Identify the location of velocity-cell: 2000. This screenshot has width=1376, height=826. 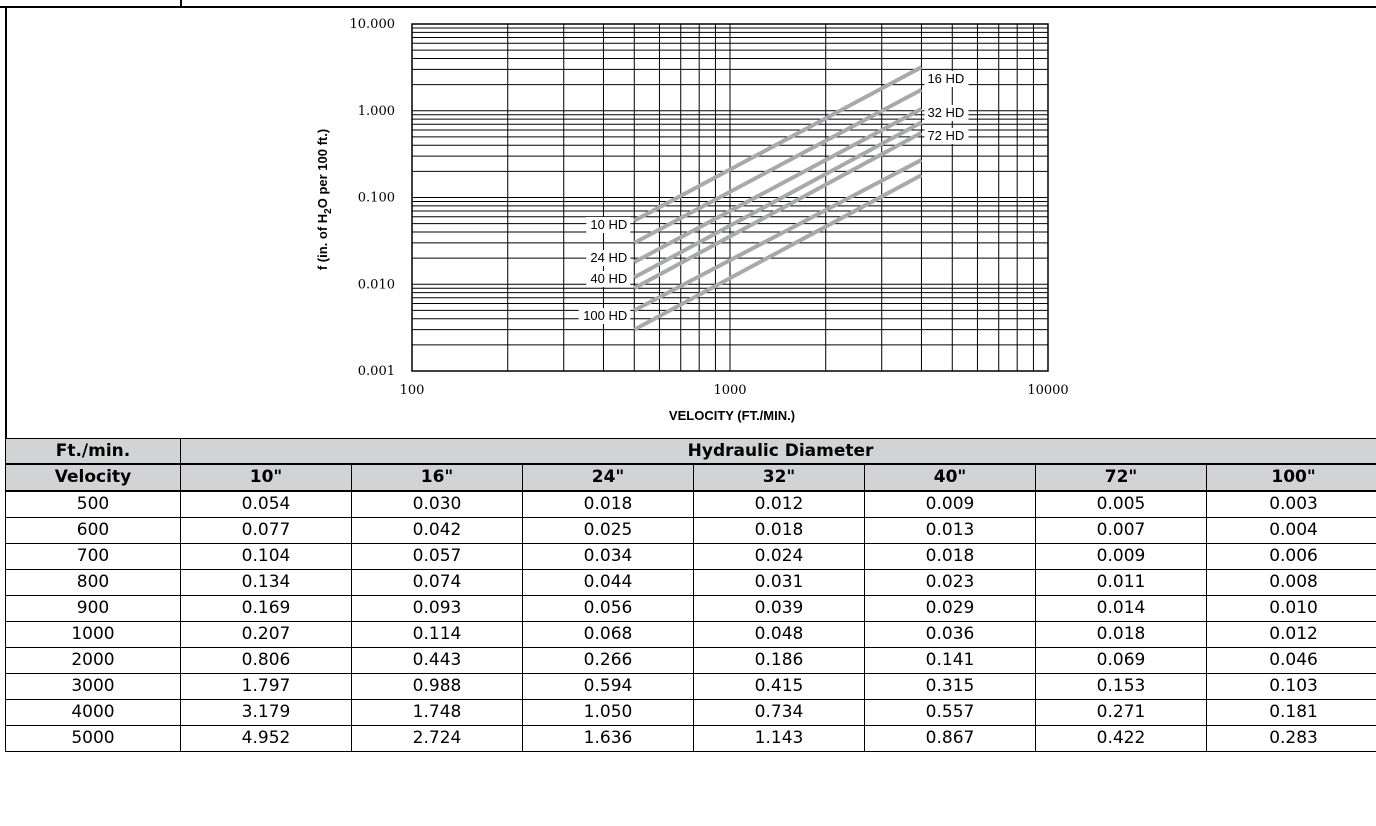
(93, 660).